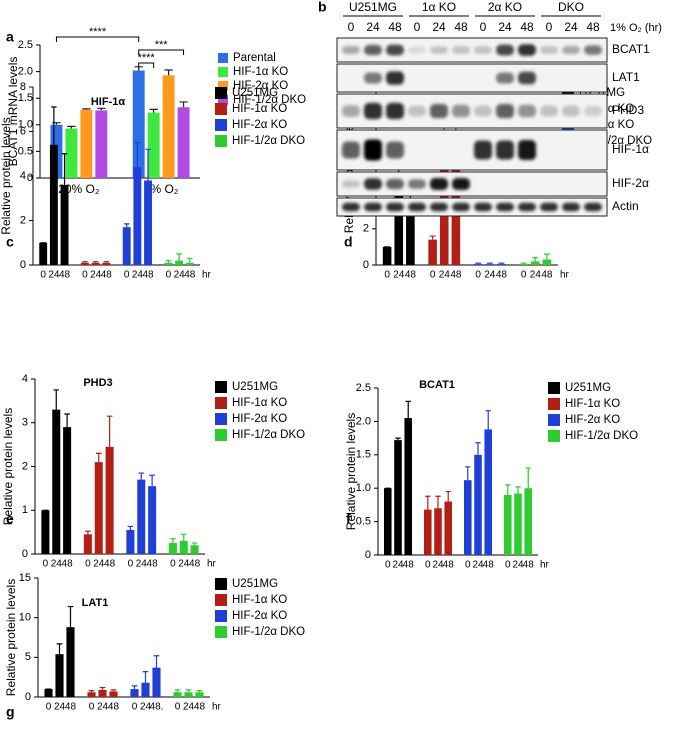 The height and width of the screenshot is (747, 677). What do you see at coordinates (592, 404) in the screenshot?
I see `legend-label: HIF-1α KO` at bounding box center [592, 404].